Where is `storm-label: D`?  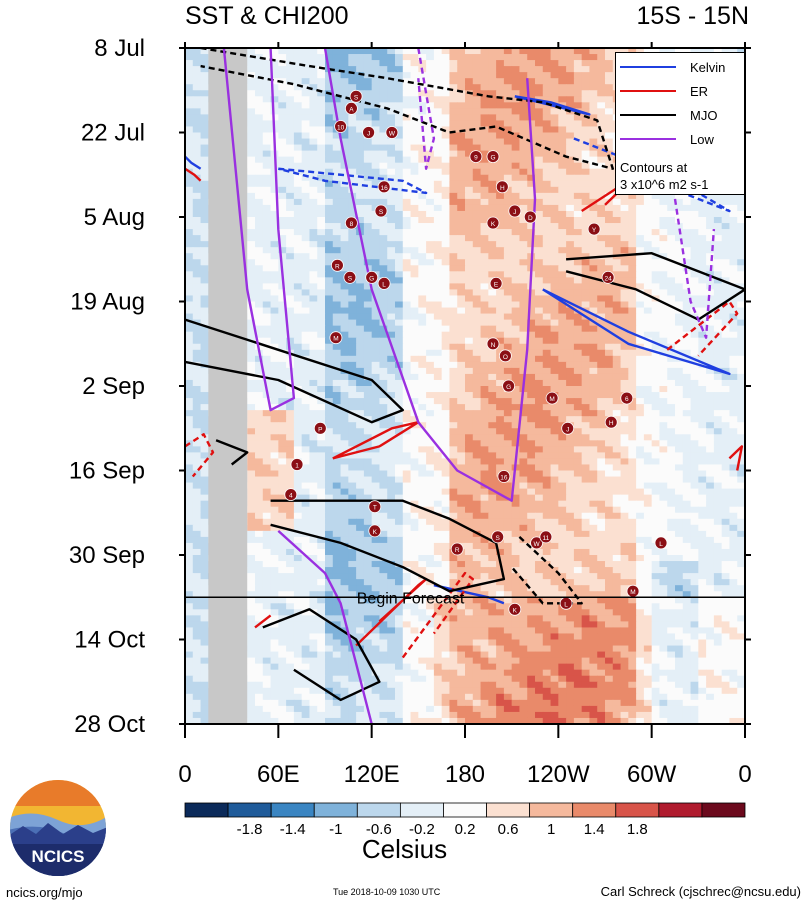
storm-label: D is located at coordinates (530, 218).